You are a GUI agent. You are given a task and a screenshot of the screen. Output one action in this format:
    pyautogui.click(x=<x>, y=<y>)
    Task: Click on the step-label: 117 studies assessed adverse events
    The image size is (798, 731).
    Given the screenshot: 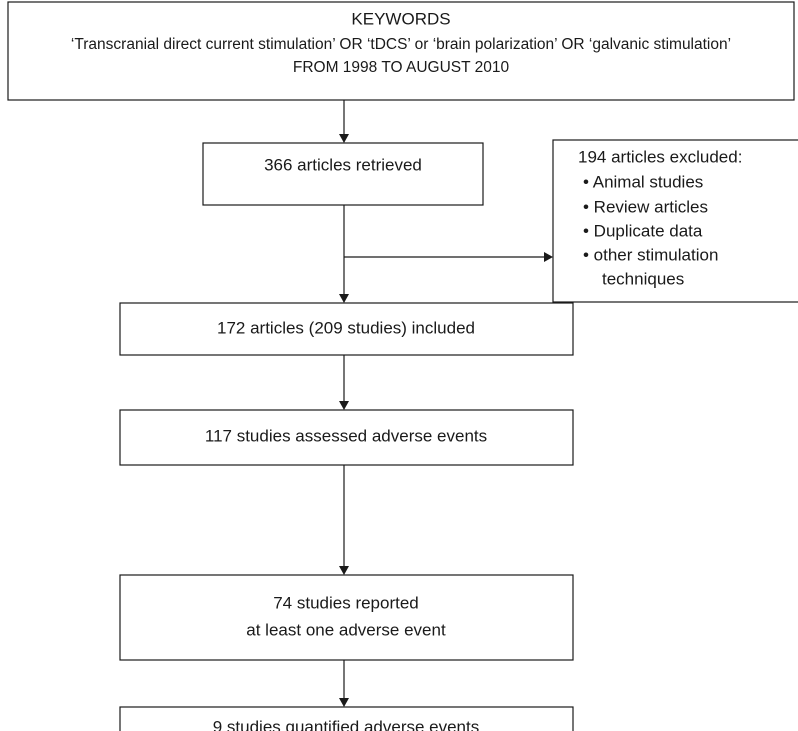 What is the action you would take?
    pyautogui.click(x=346, y=435)
    